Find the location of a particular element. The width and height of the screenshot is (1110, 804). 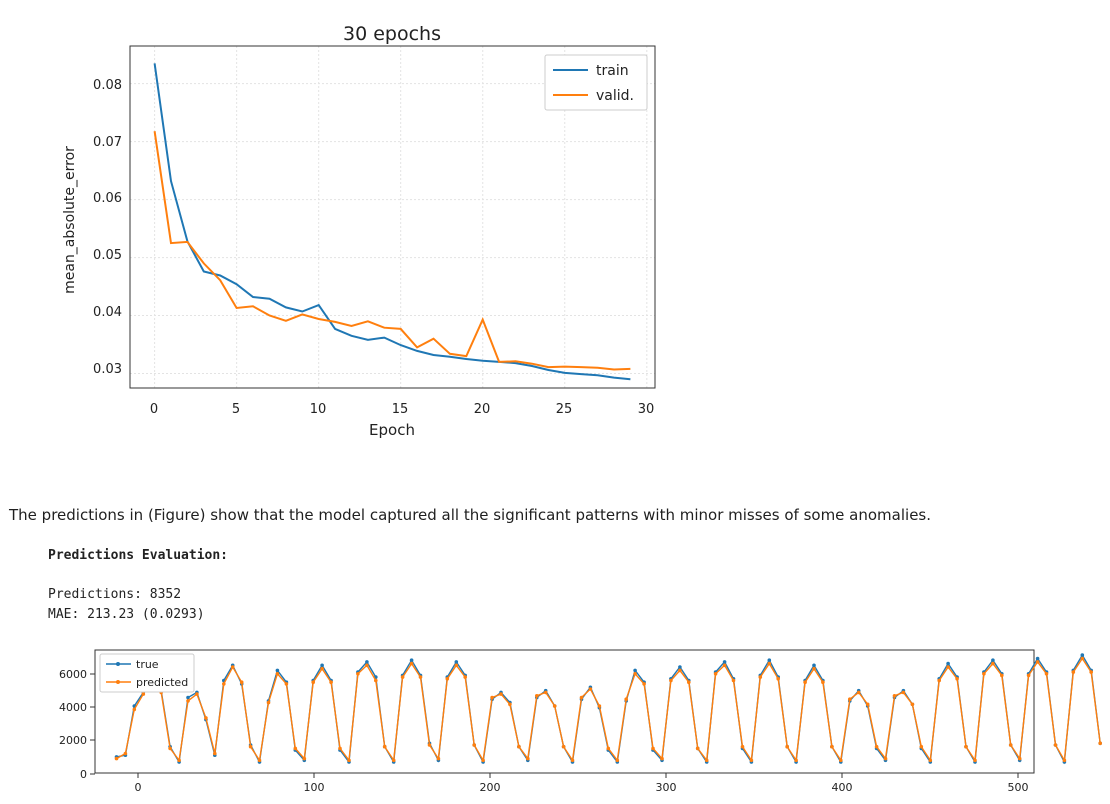

y-tick-label: 0 is located at coordinates (83, 774).